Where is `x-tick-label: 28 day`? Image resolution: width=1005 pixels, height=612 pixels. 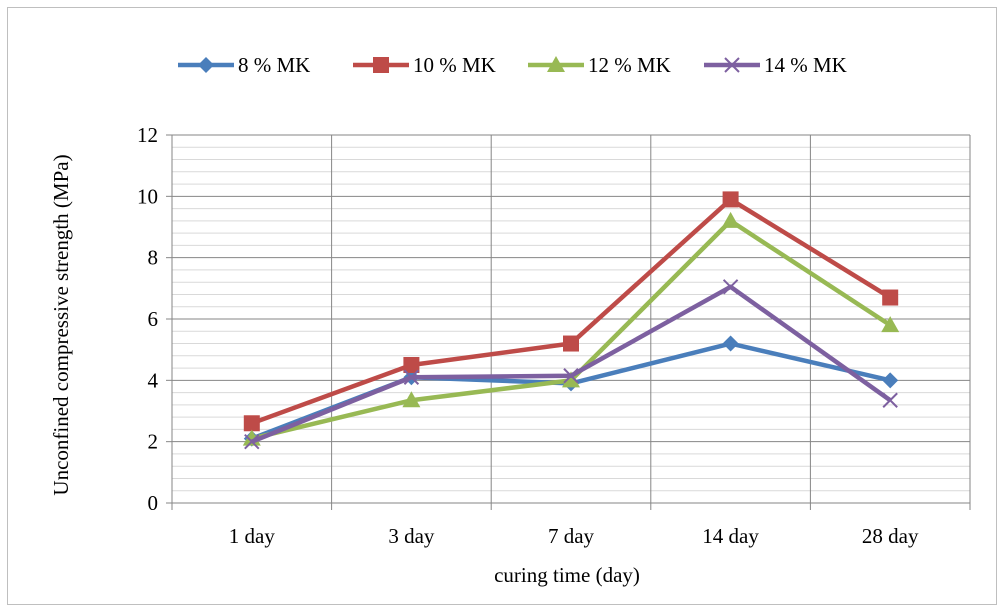 x-tick-label: 28 day is located at coordinates (890, 536).